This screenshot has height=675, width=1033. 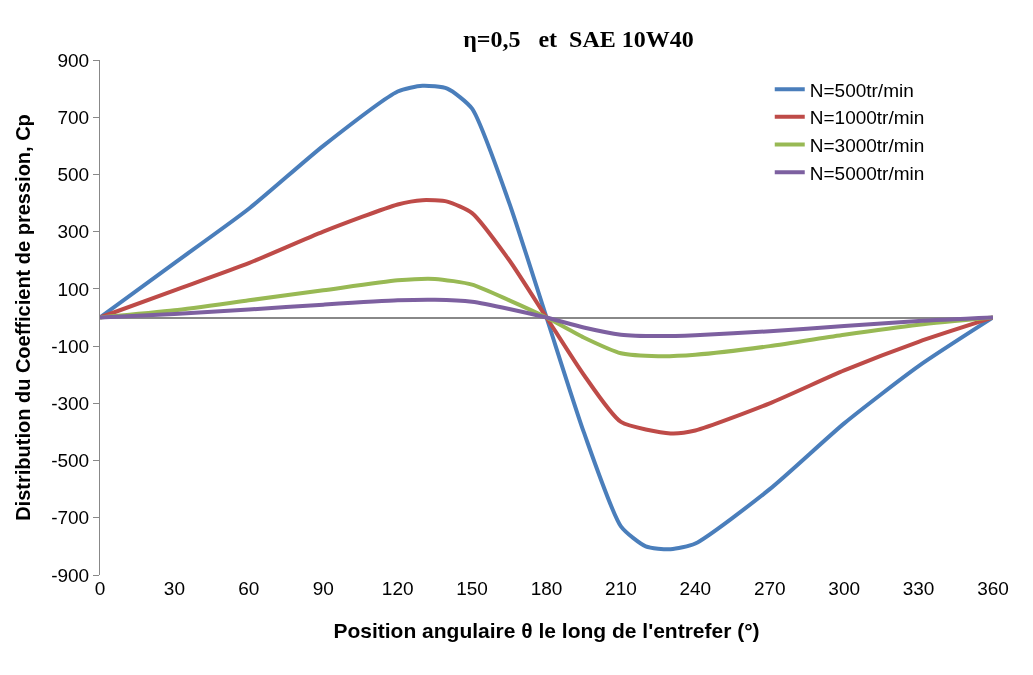 I want to click on y-tick-label: -500, so click(x=70, y=461).